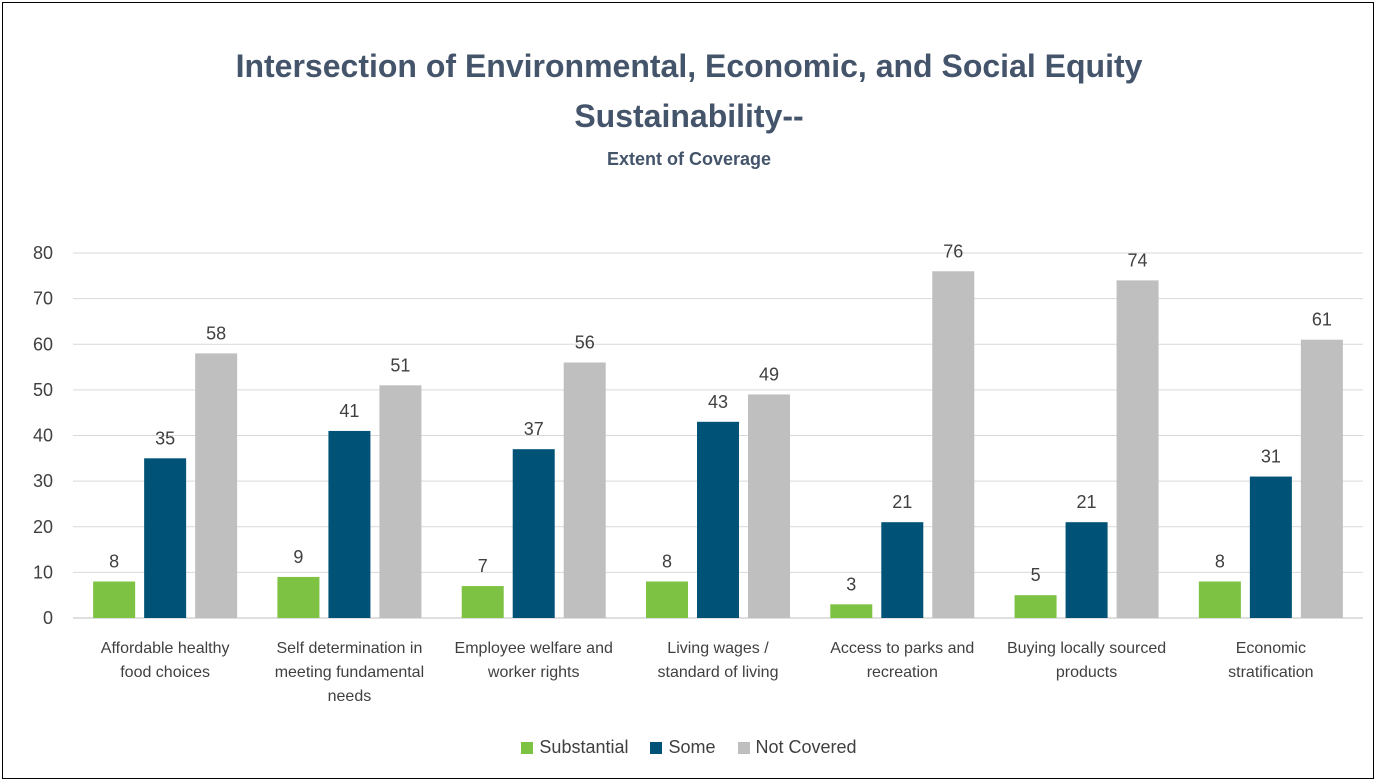 This screenshot has width=1378, height=783. What do you see at coordinates (1138, 260) in the screenshot?
I see `data-label: 74` at bounding box center [1138, 260].